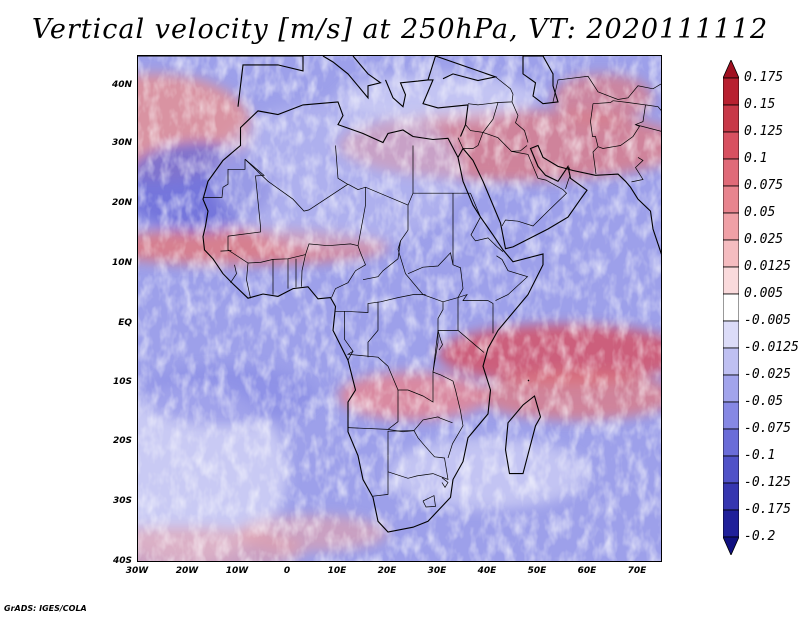  What do you see at coordinates (760, 212) in the screenshot?
I see `colorbar-label: 0.05` at bounding box center [760, 212].